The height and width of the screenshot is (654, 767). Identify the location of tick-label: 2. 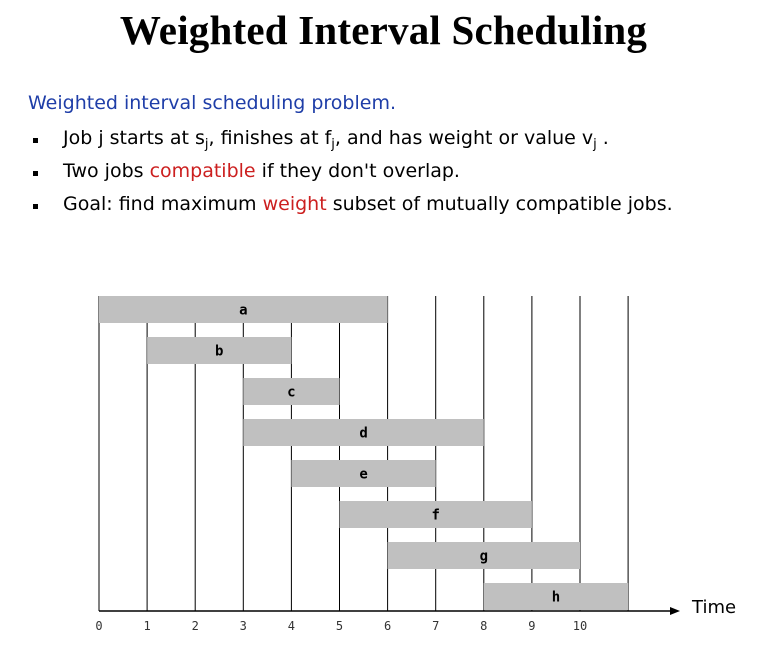
(195, 626).